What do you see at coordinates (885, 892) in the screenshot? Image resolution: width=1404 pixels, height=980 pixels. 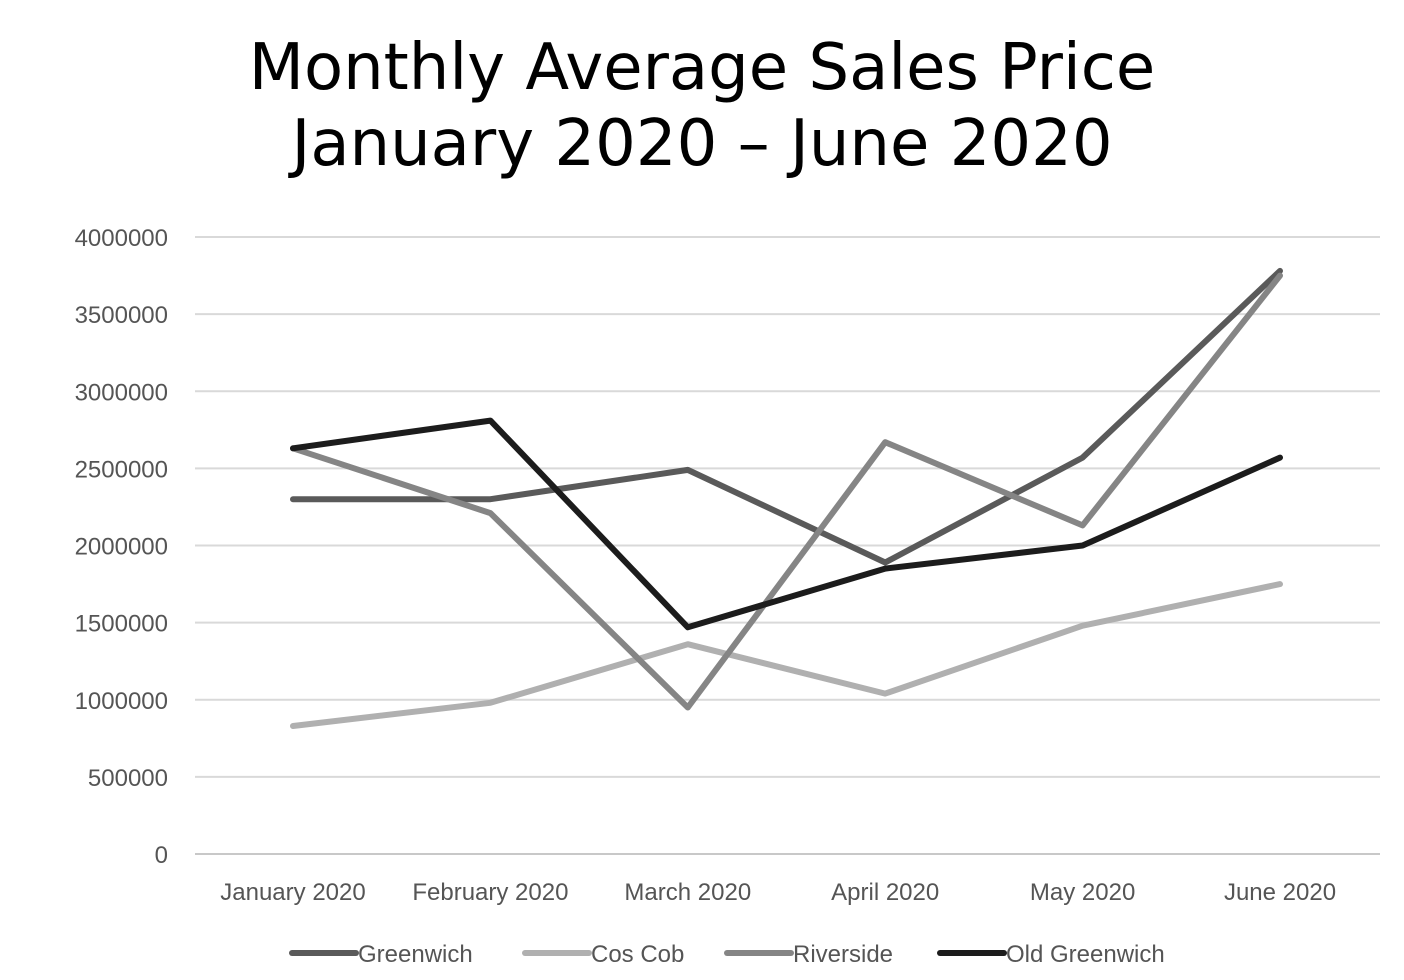 I see `x-tick-label: April 2020` at bounding box center [885, 892].